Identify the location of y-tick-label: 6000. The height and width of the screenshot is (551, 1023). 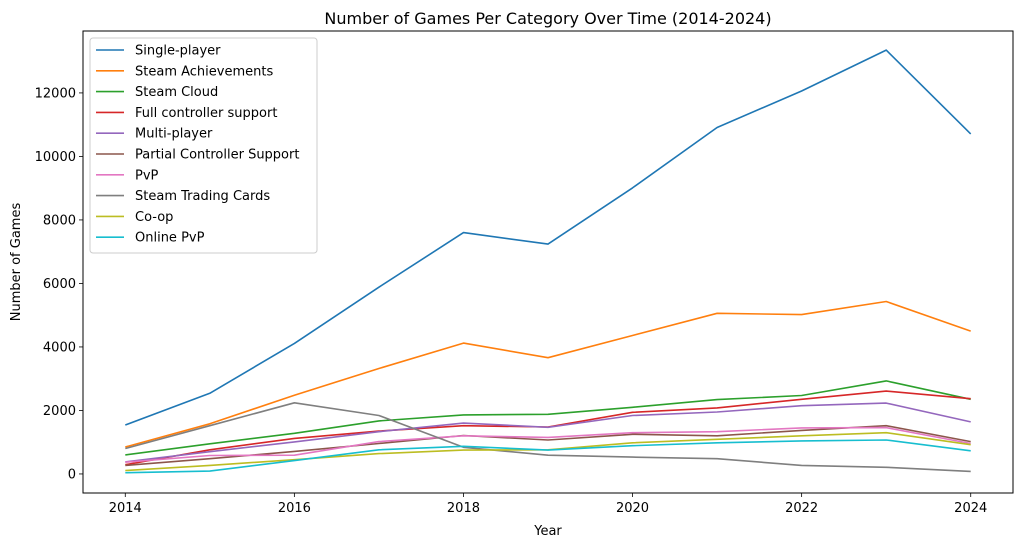
(59, 284).